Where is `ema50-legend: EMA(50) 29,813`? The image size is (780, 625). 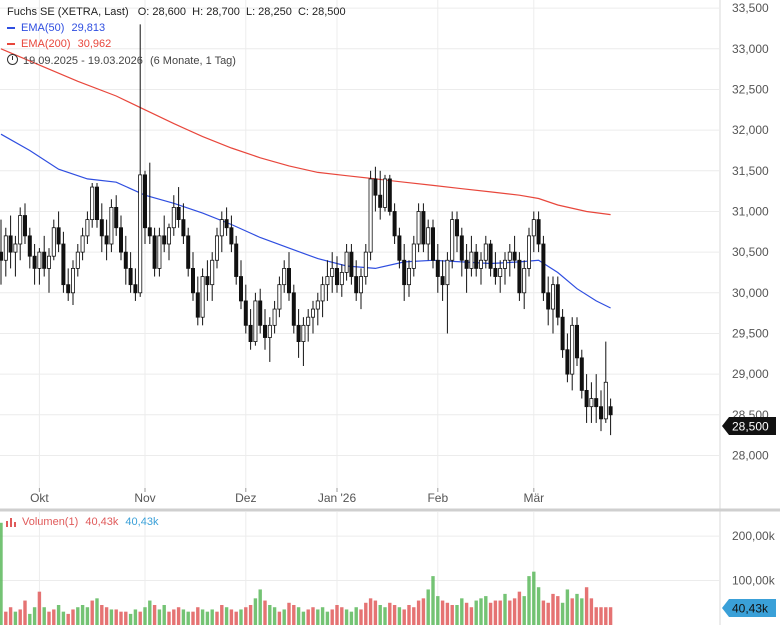
ema50-legend: EMA(50) 29,813 is located at coordinates (56, 28).